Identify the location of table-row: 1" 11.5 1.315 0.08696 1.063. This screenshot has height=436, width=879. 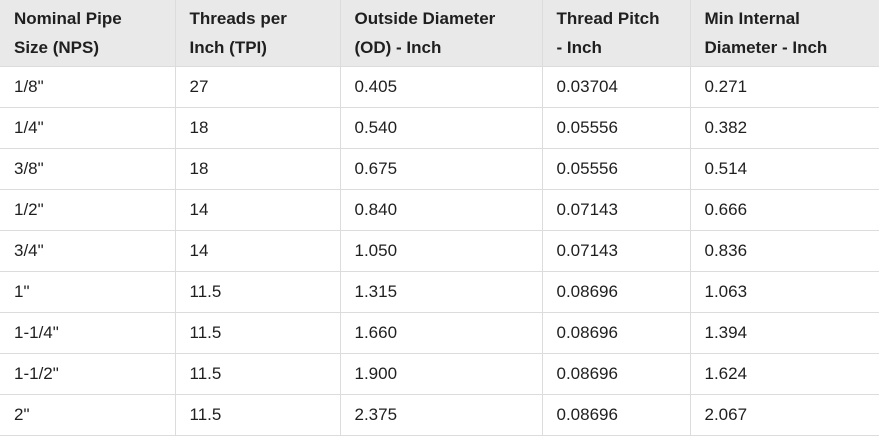
(439, 292).